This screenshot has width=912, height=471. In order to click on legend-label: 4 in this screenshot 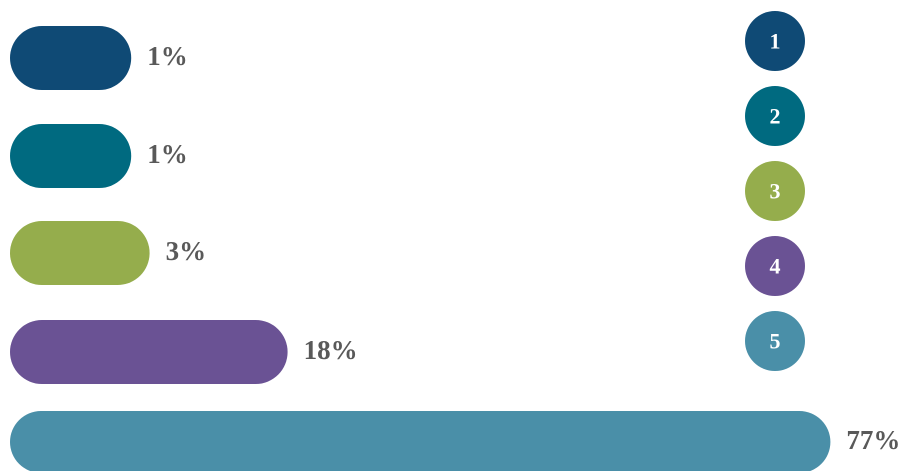, I will do `click(775, 266)`.